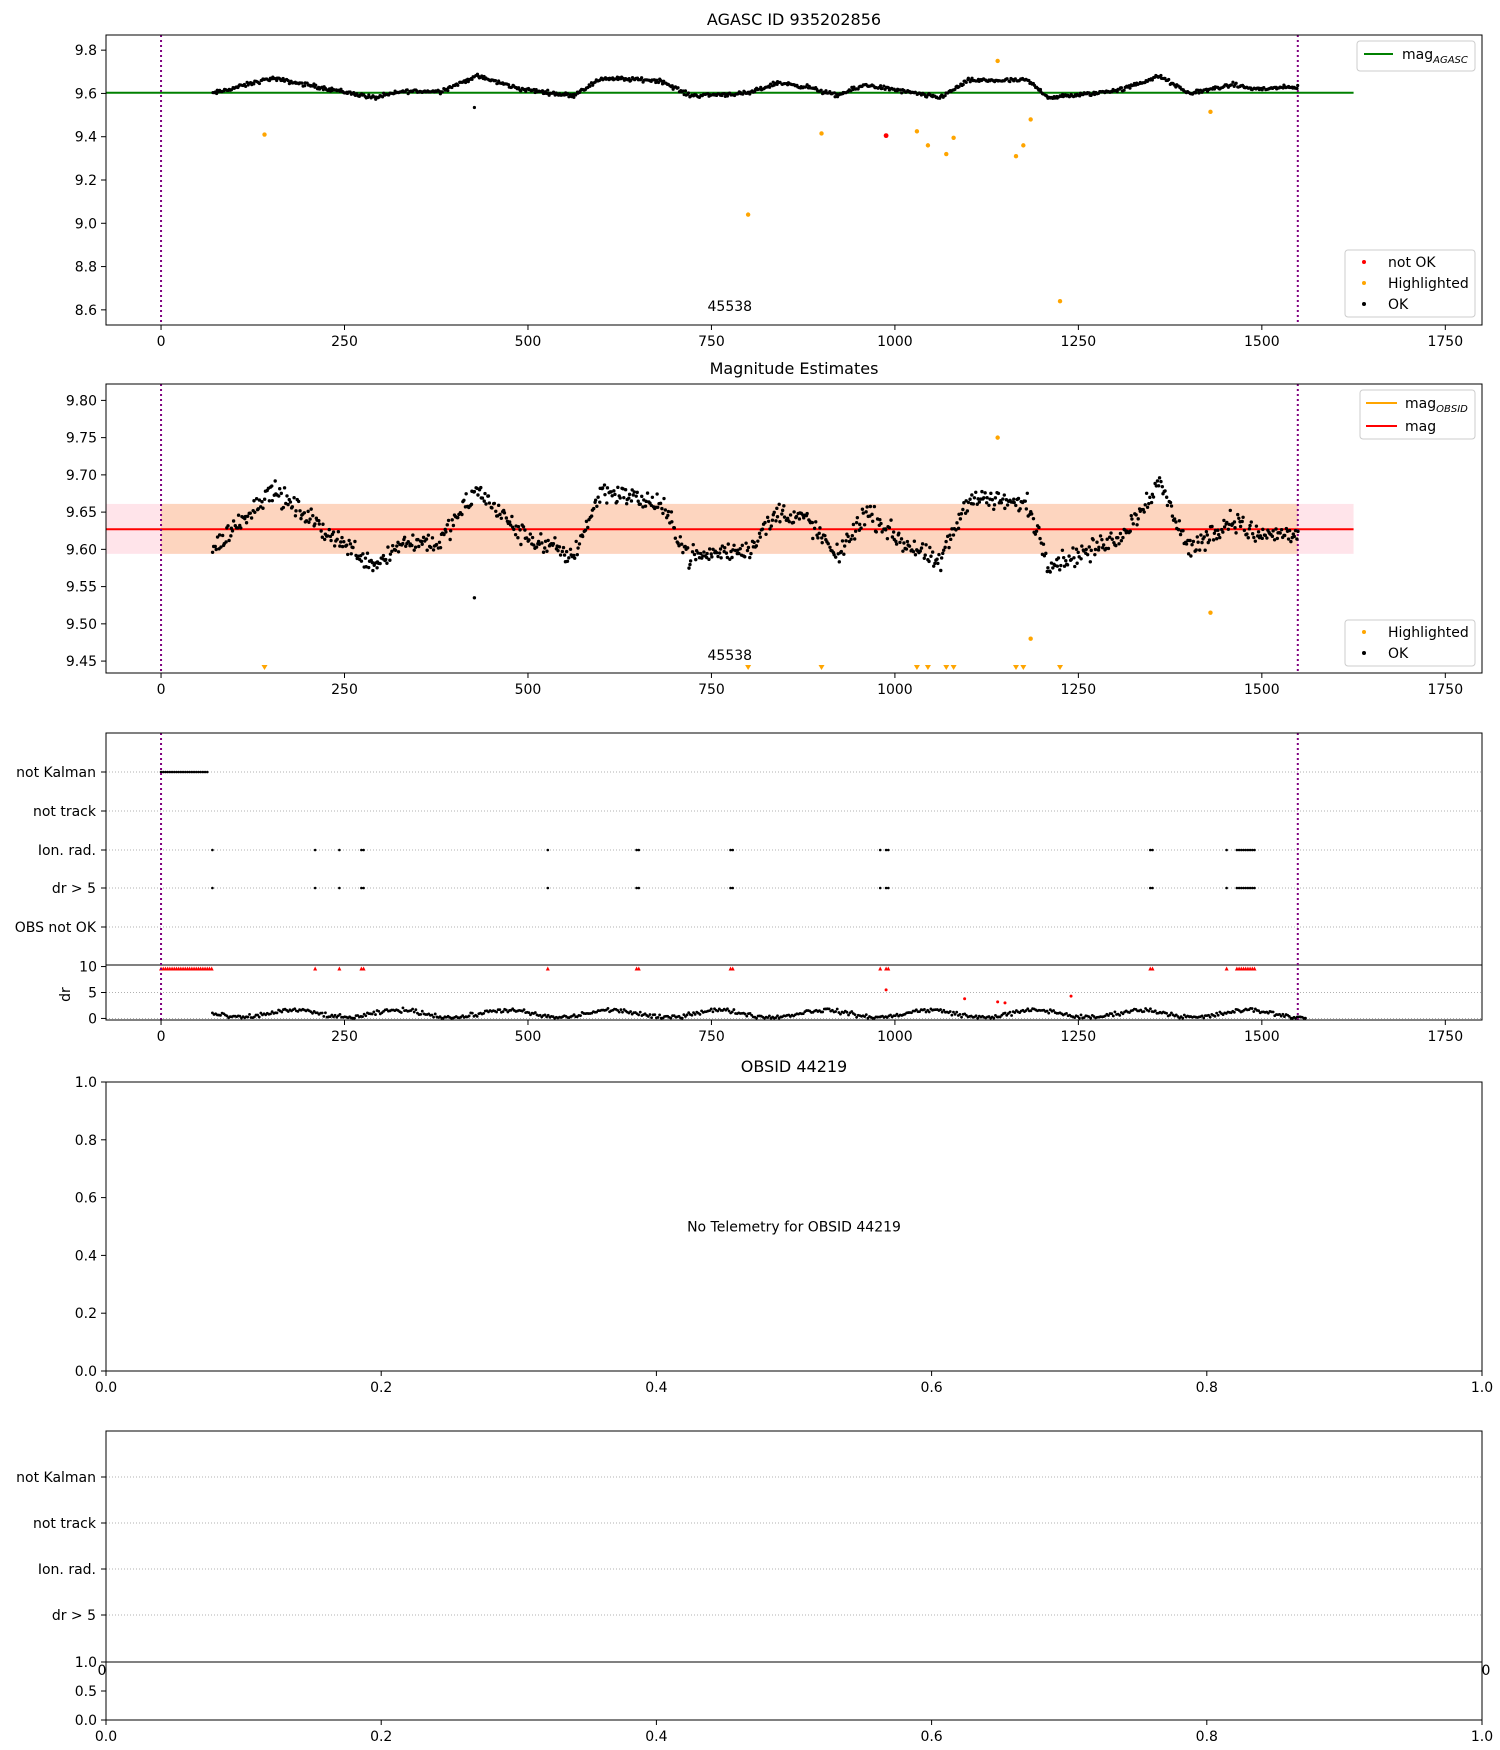 The width and height of the screenshot is (1500, 1750). I want to click on y-tick-label: 0.4, so click(86, 1256).